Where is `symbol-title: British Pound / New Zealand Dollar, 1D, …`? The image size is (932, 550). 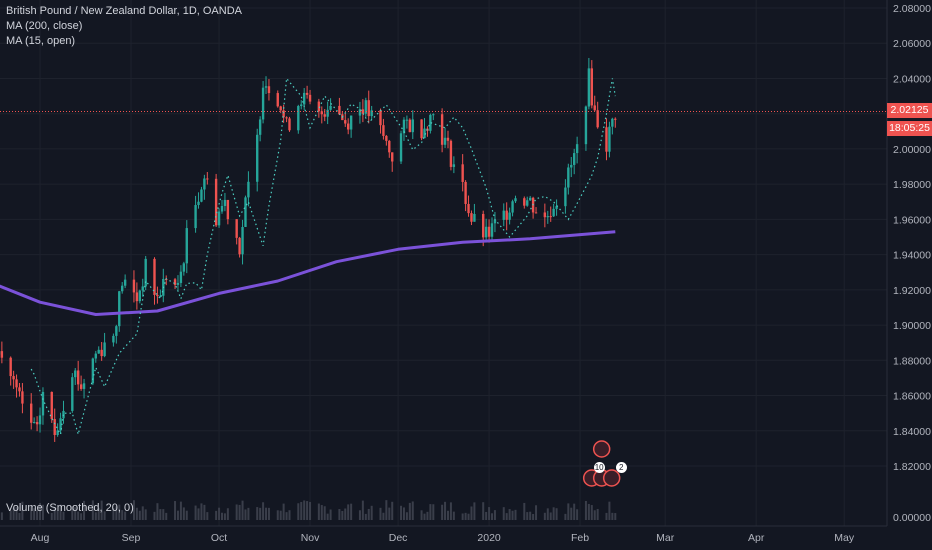
symbol-title: British Pound / New Zealand Dollar, 1D, … is located at coordinates (124, 11).